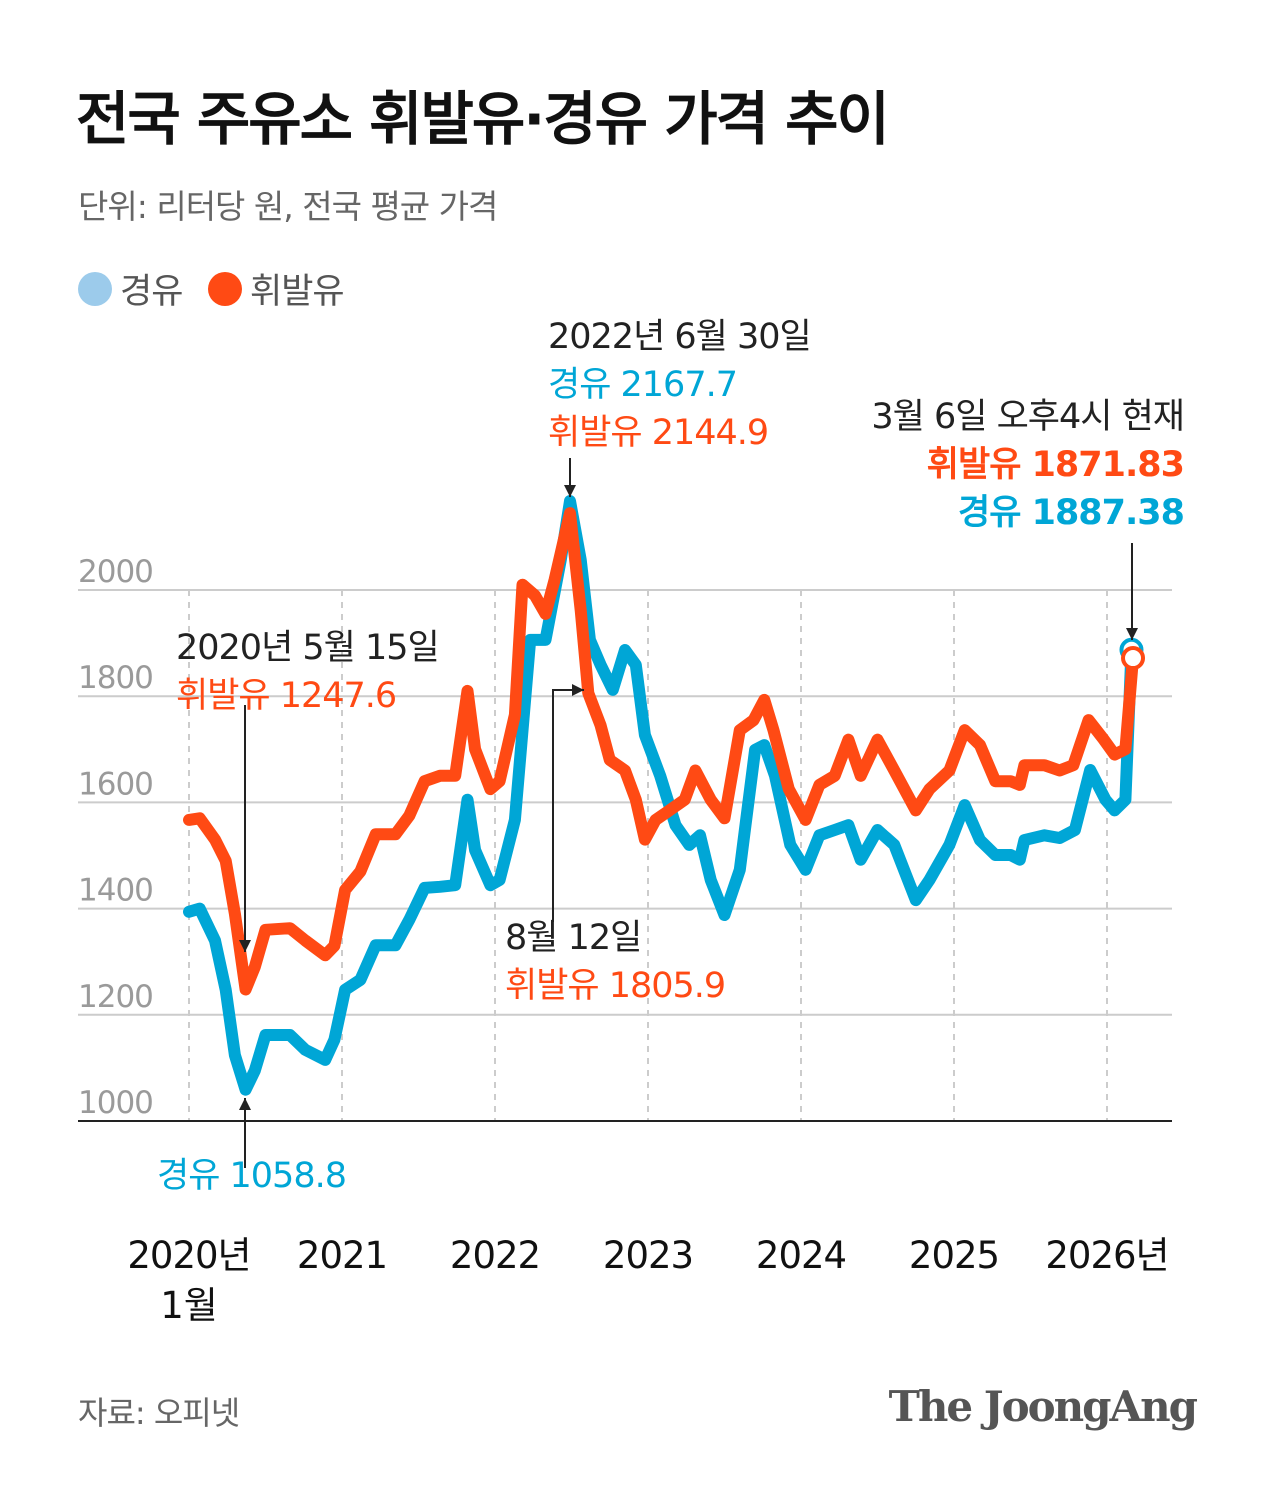  What do you see at coordinates (570, 491) in the screenshot?
I see `arrow-peak-head` at bounding box center [570, 491].